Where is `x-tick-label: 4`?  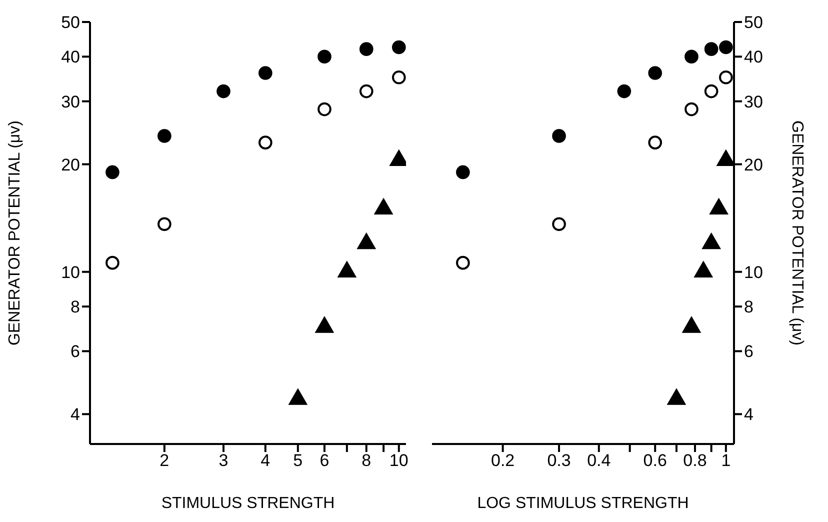
x-tick-label: 4 is located at coordinates (265, 460).